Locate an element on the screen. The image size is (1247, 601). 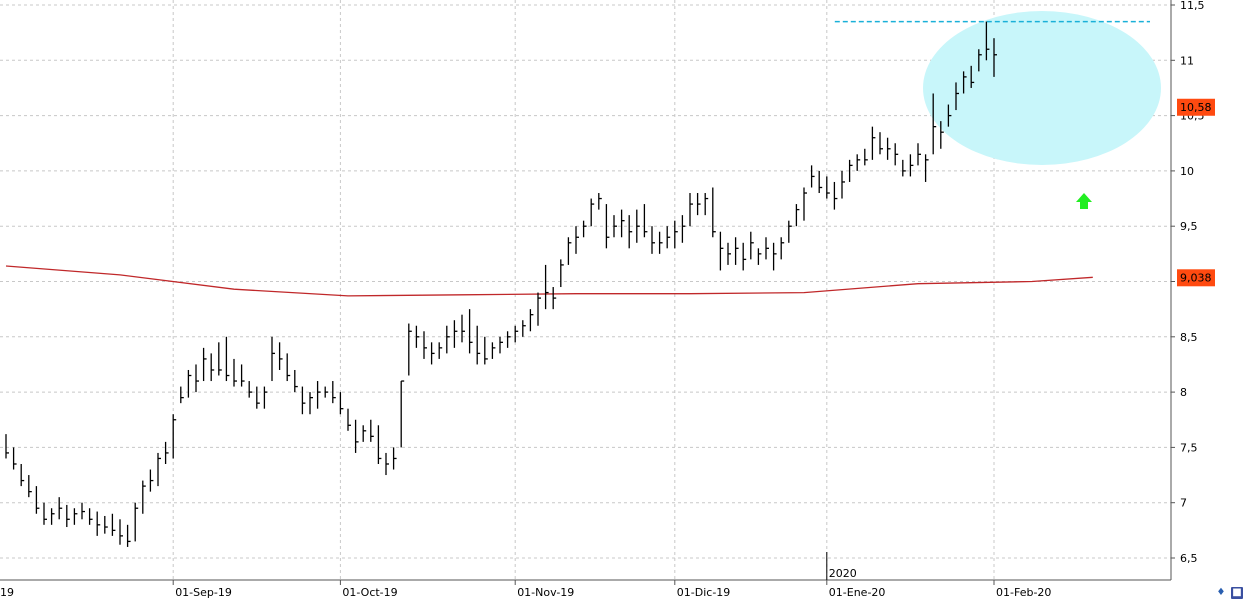
x-tick-label: 01-Oct-19 is located at coordinates (369, 592).